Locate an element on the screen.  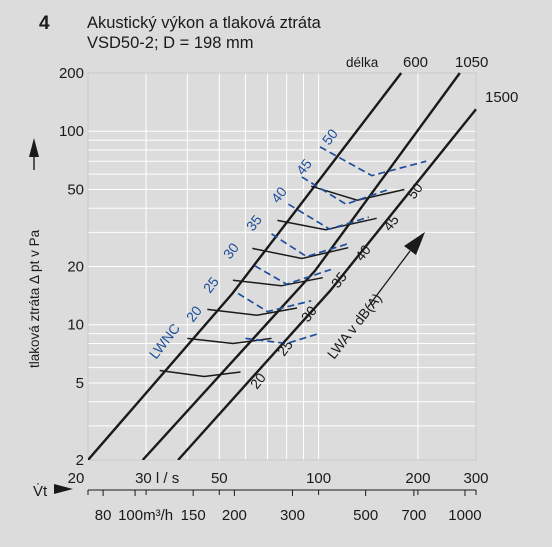
x2-tick-label: 500 is located at coordinates (365, 515).